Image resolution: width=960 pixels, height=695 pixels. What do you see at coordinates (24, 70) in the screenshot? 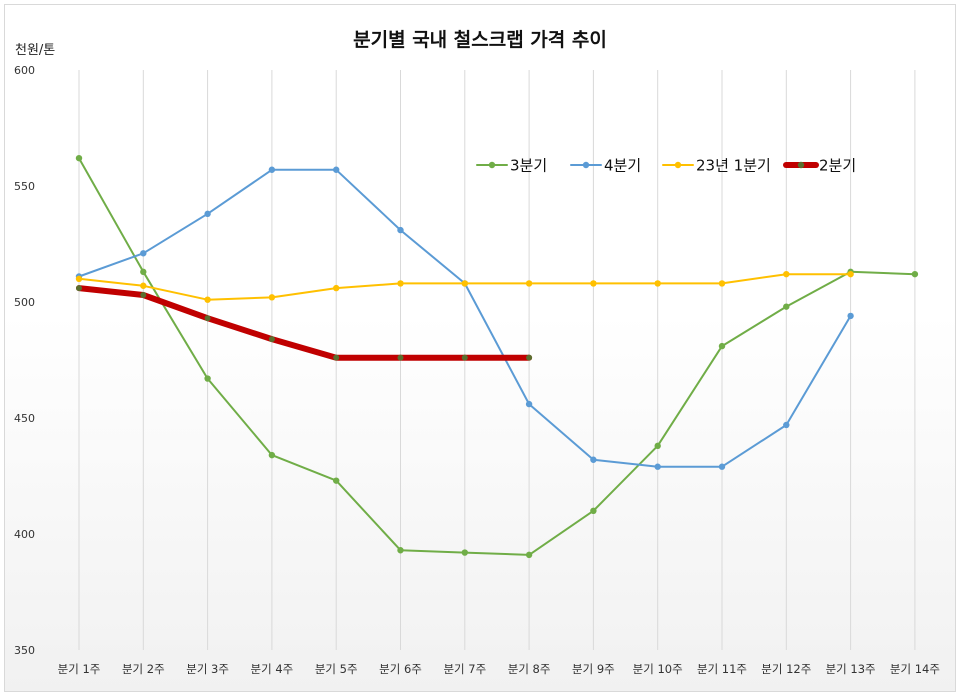
I see `y-tick-label: 600` at bounding box center [24, 70].